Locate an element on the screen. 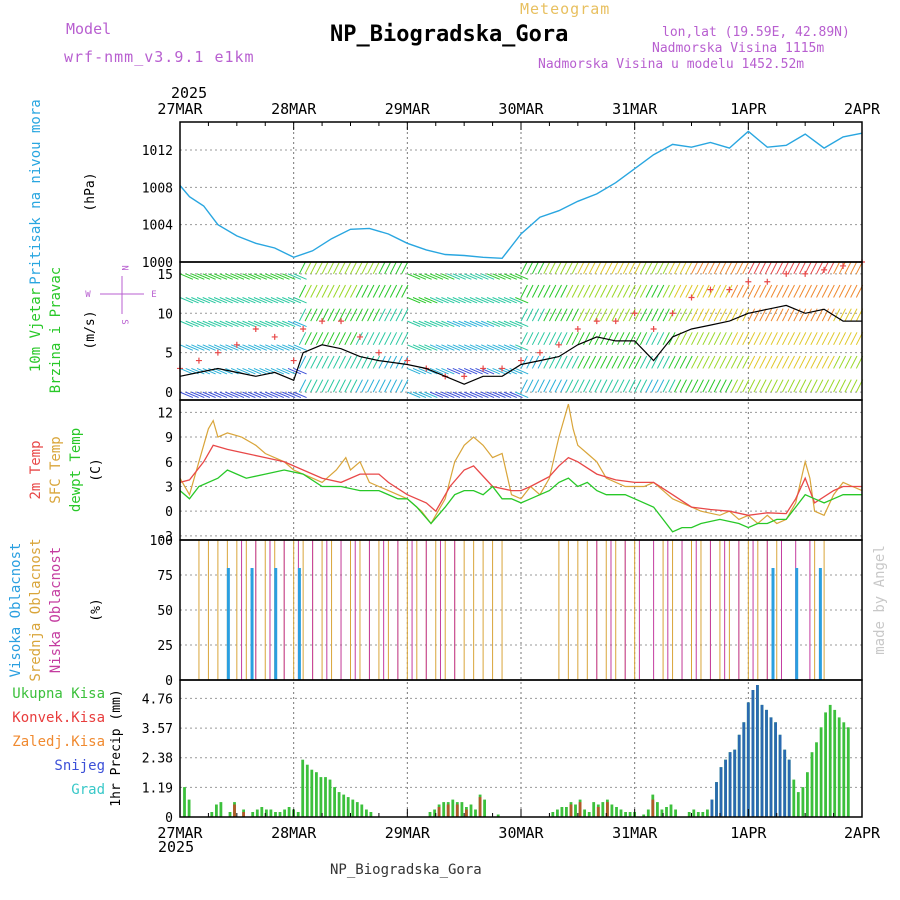  precip-legend-item: Ukupna Kisa is located at coordinates (58, 694).